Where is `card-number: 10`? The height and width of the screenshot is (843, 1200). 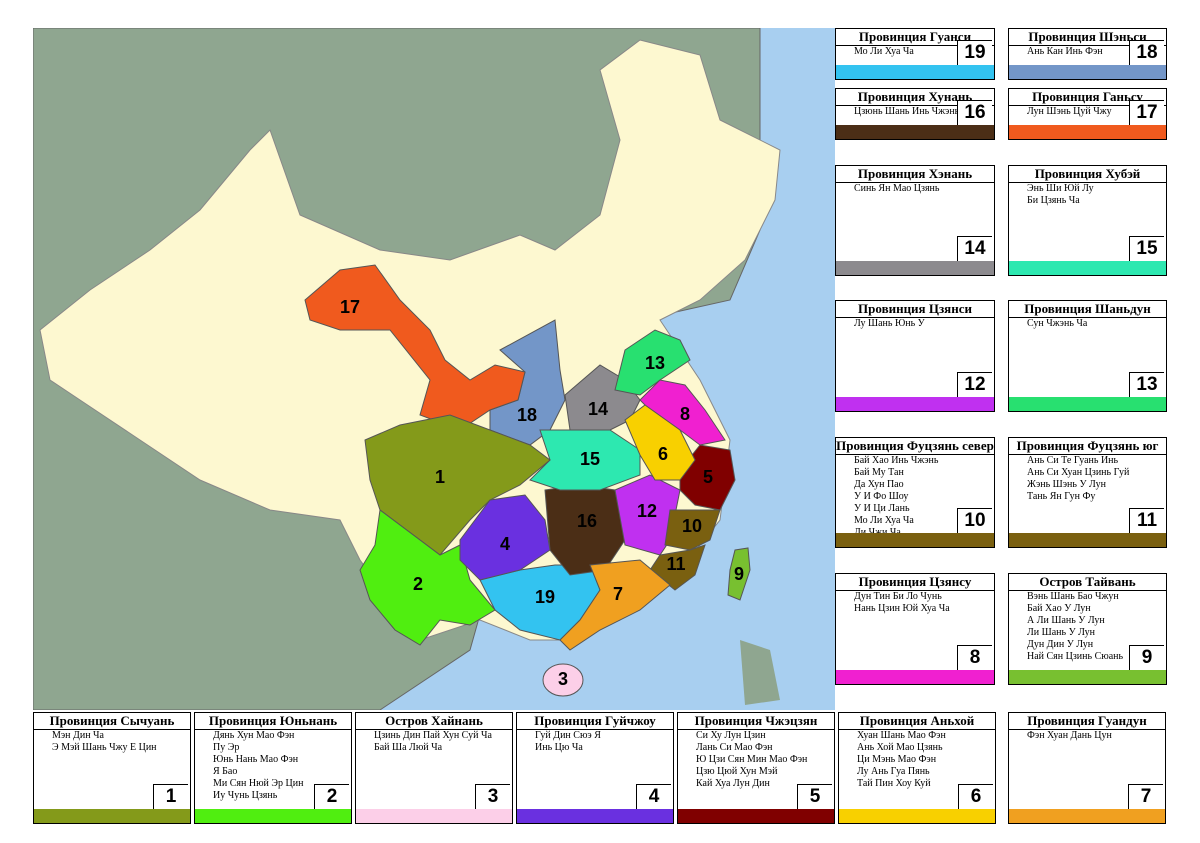
card-number: 10 is located at coordinates (974, 520).